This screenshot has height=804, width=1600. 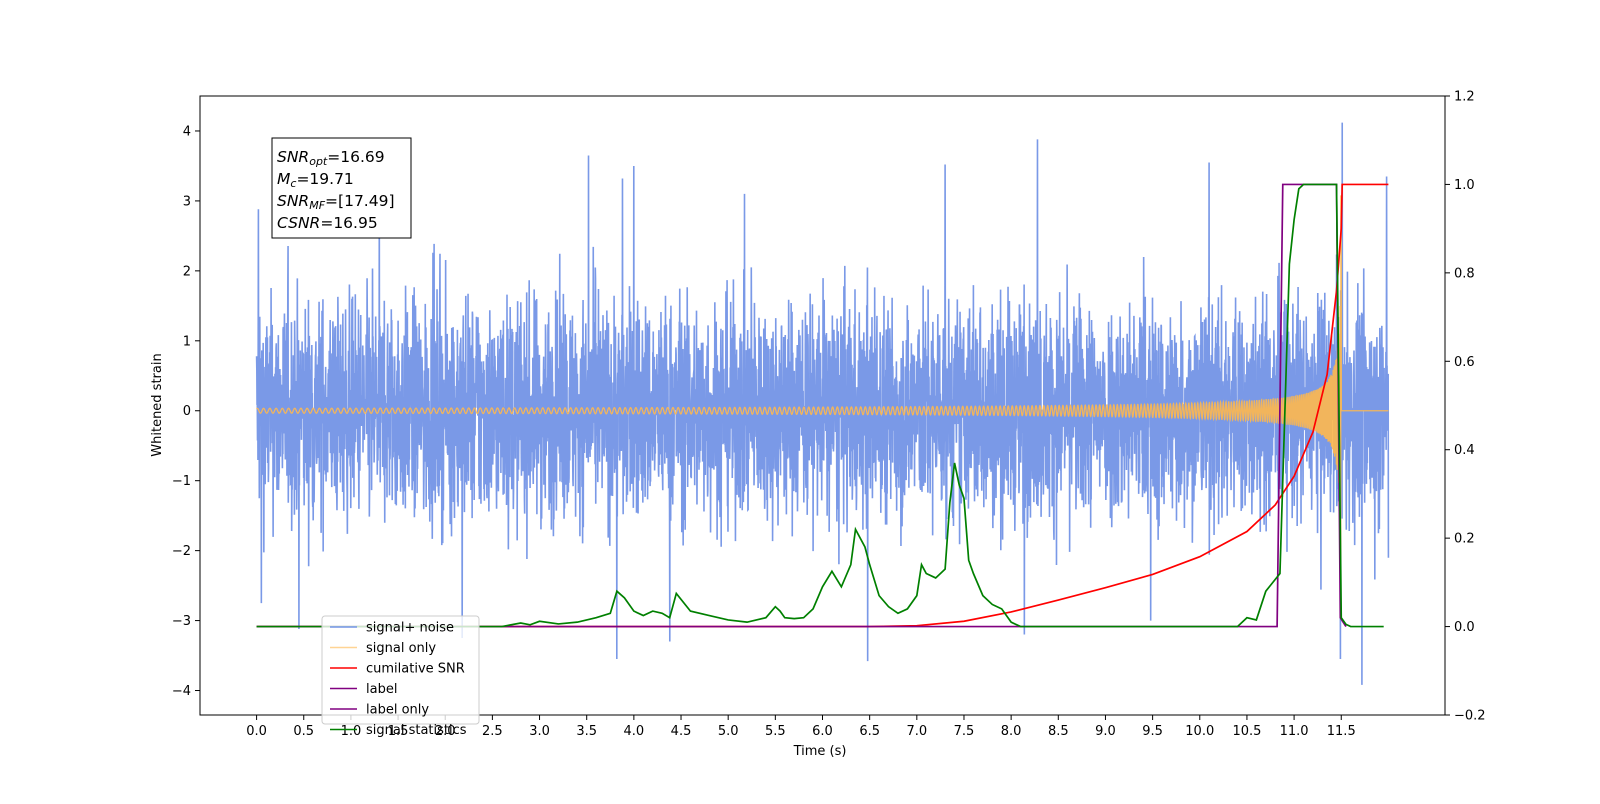 I want to click on x-tick-label: 7.5, so click(x=964, y=731).